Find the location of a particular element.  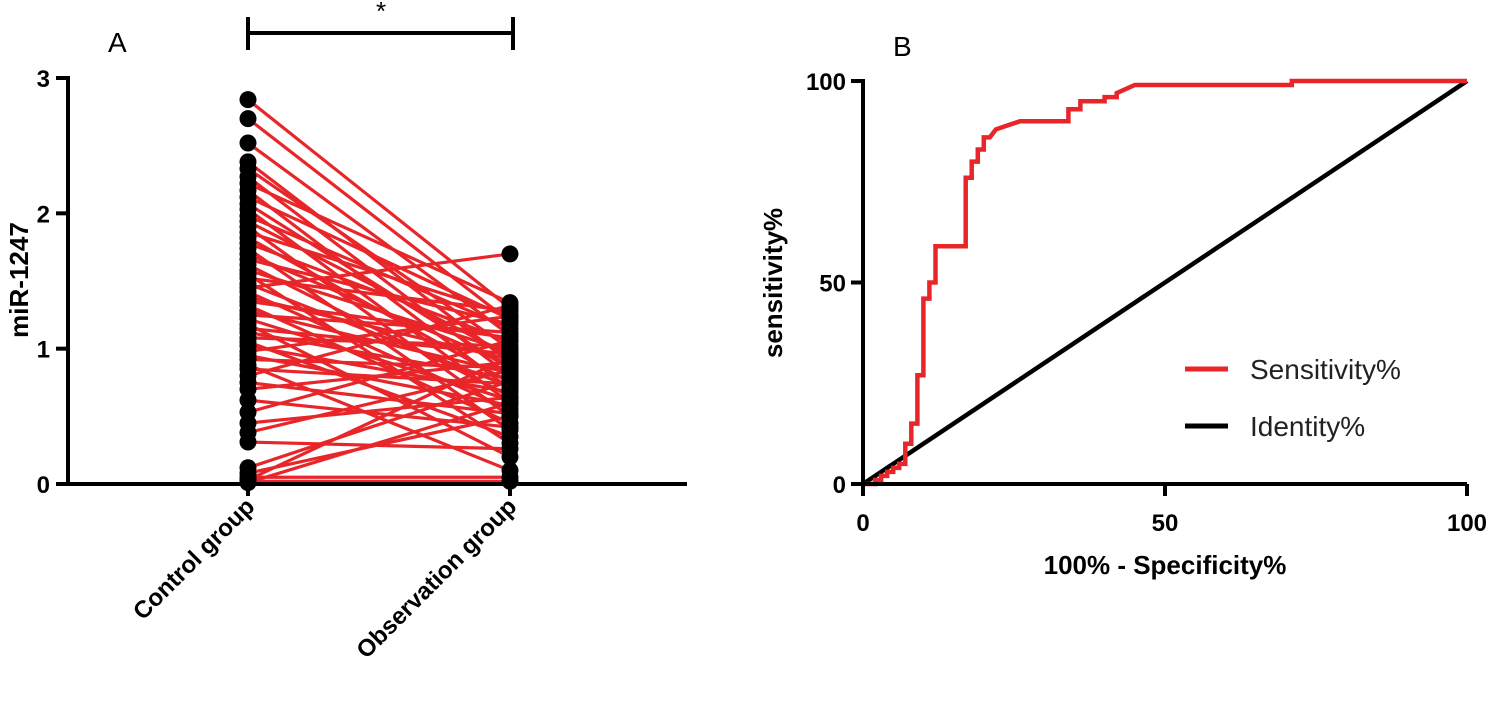

b-x-ticks: 0 50 100 is located at coordinates (1171, 510).